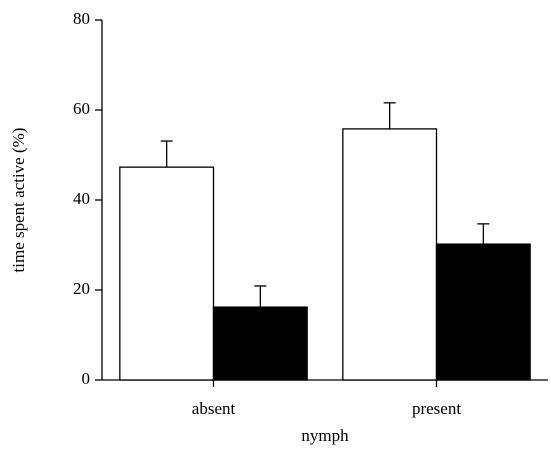 The width and height of the screenshot is (551, 452). What do you see at coordinates (86, 378) in the screenshot?
I see `y-tick-label: 0` at bounding box center [86, 378].